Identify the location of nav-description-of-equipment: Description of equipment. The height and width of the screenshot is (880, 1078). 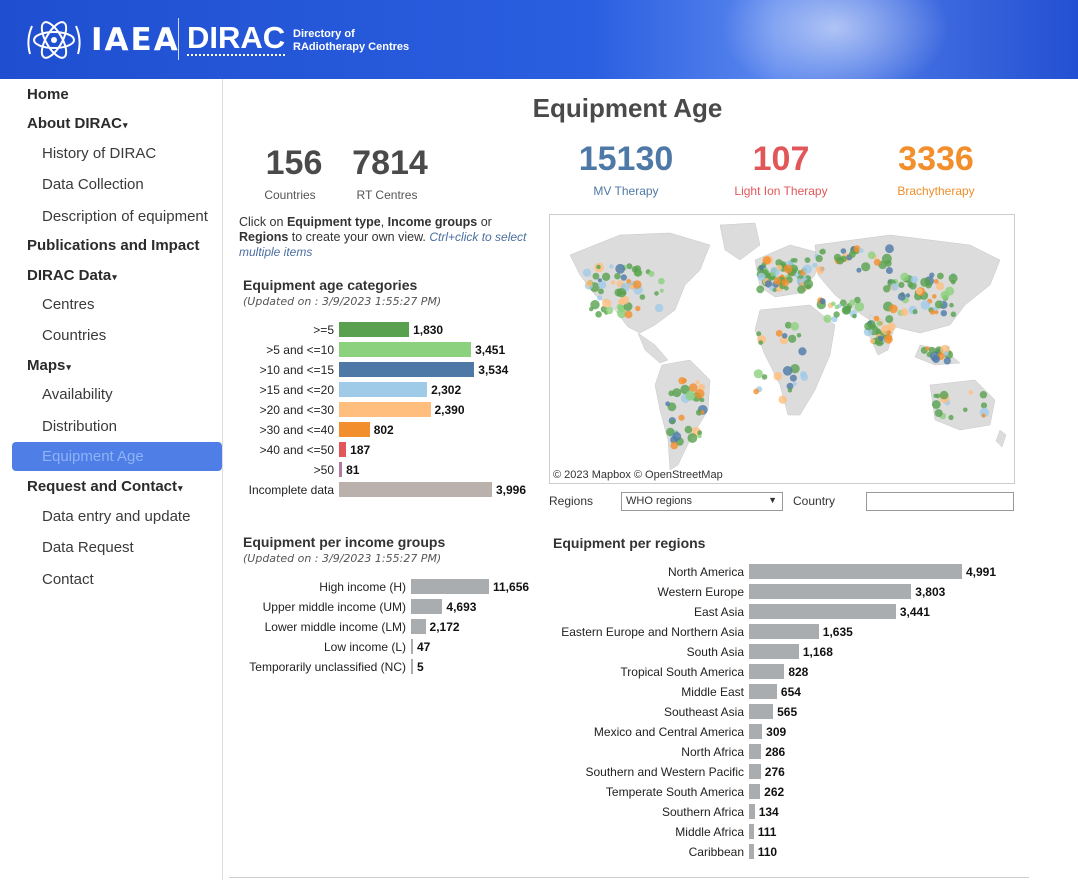
(125, 216).